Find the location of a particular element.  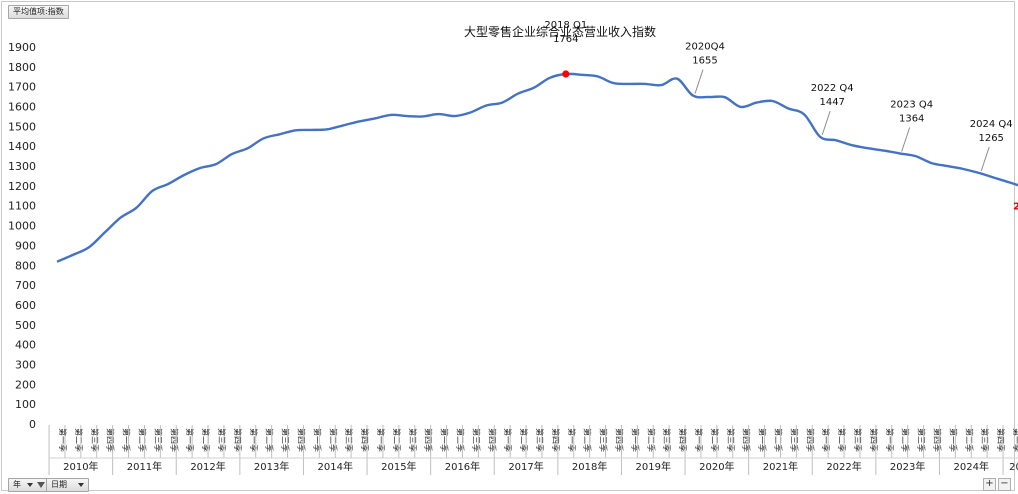

annotation-label: 2025Q3 is located at coordinates (1015, 206).